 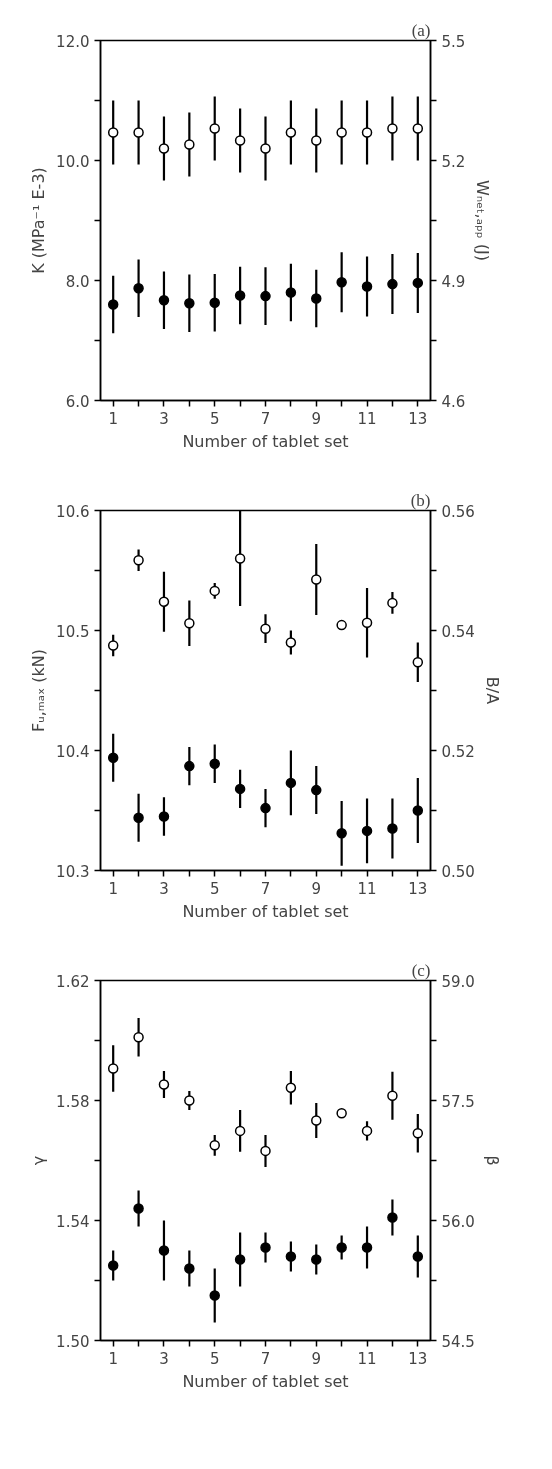 I want to click on y2-tick-label: 56.0, so click(x=458, y=1221).